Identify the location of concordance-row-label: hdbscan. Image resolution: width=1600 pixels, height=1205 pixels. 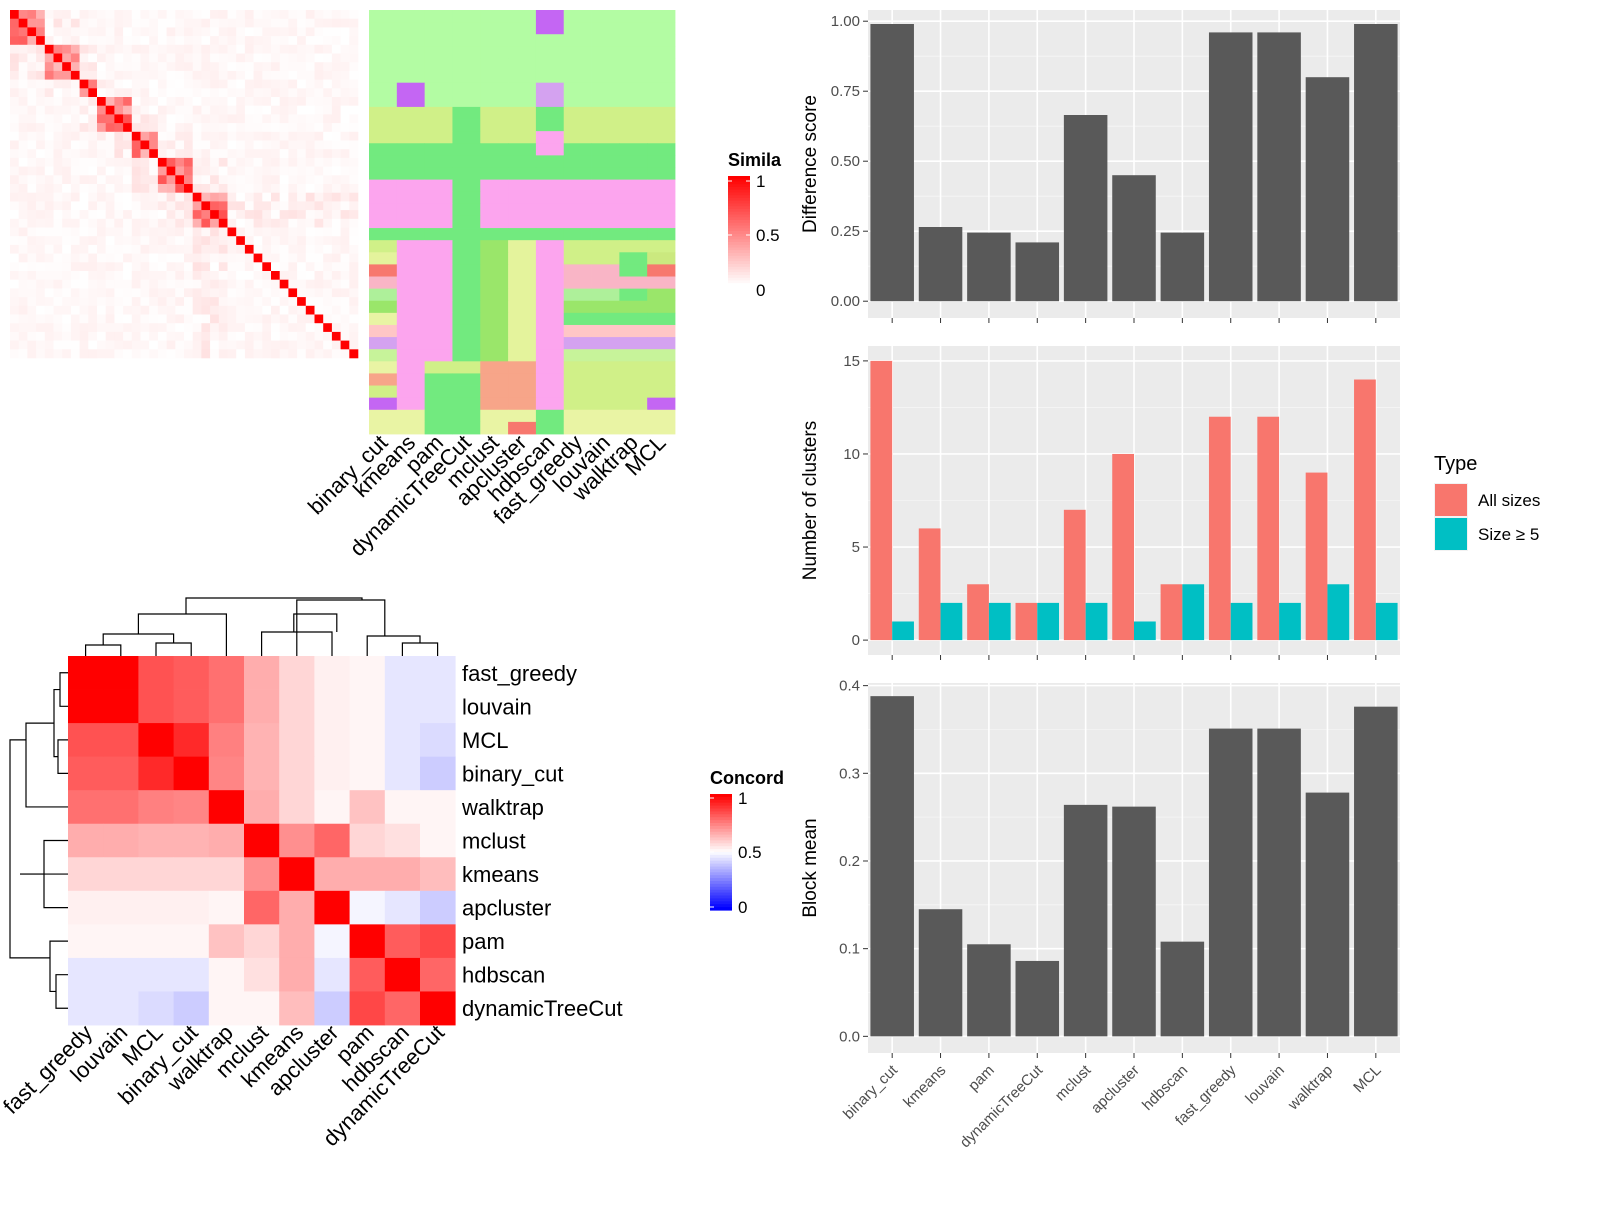
(503, 975).